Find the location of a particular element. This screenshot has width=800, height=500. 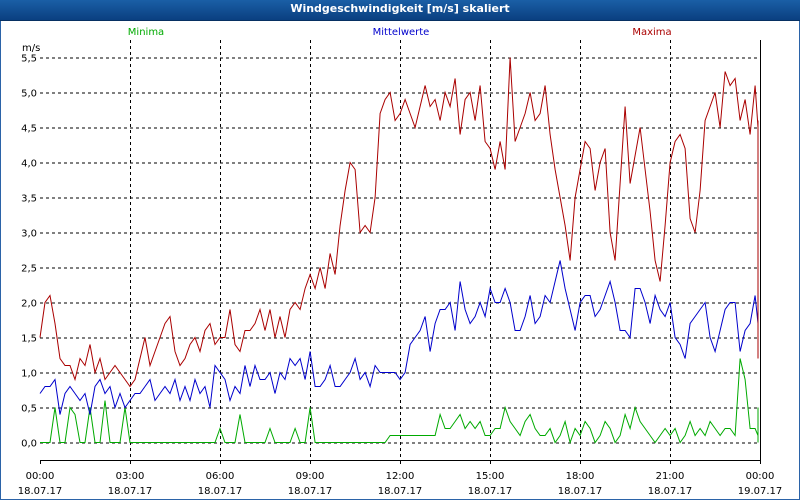

legend-mittelwerte: Mittelwerte is located at coordinates (401, 32).